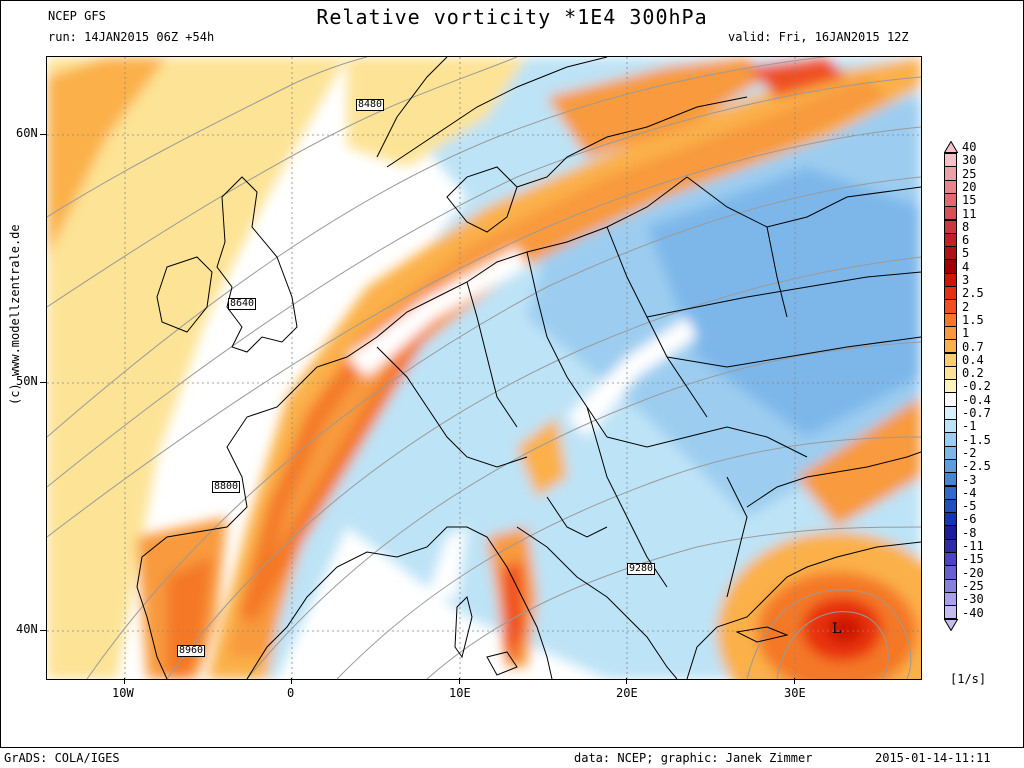  Describe the element at coordinates (969, 147) in the screenshot. I see `colorbar-level-label: 40` at that location.